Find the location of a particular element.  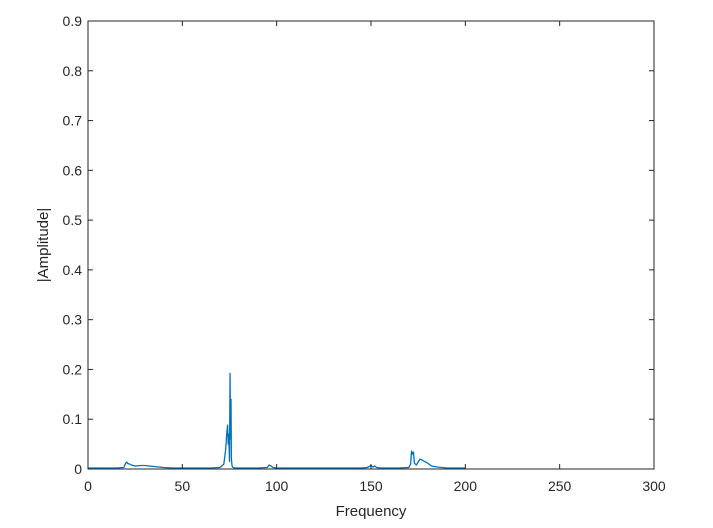

y-tick-label: 0.7 is located at coordinates (73, 121).